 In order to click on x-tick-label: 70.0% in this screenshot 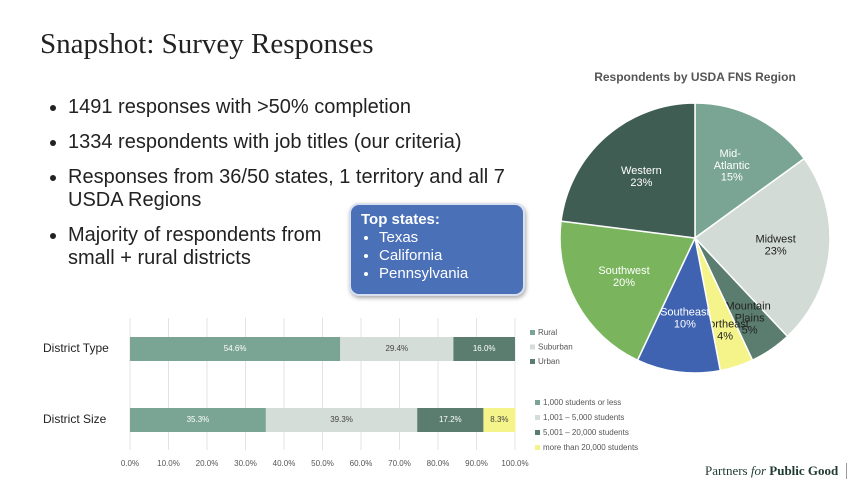, I will do `click(399, 463)`.